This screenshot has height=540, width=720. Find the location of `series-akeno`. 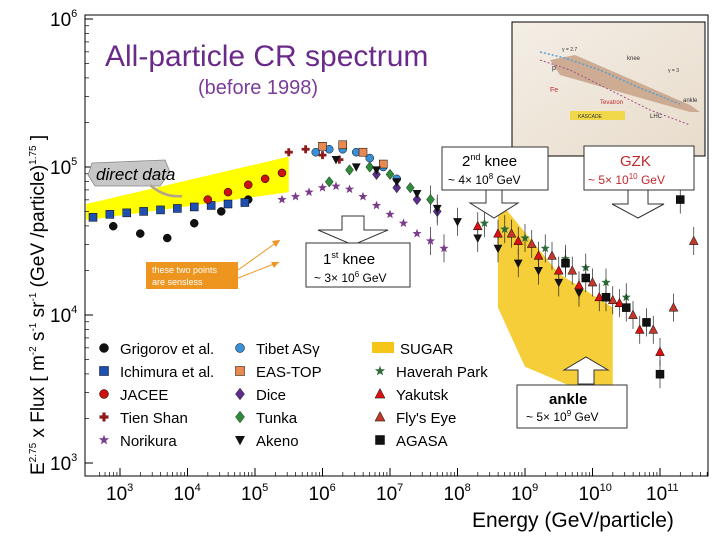

series-akeno is located at coordinates (457, 231).